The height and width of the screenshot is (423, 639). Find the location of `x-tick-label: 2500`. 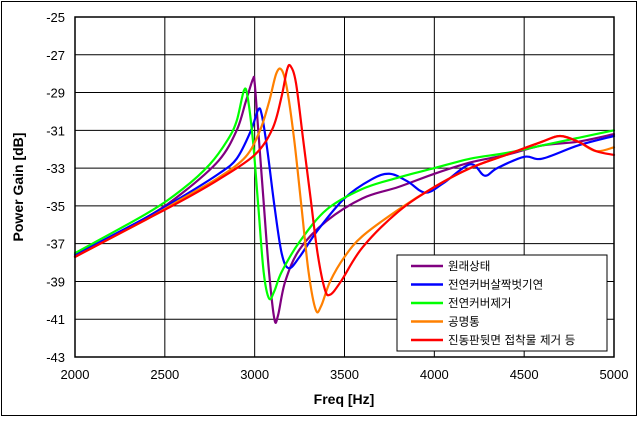

x-tick-label: 2500 is located at coordinates (164, 374).